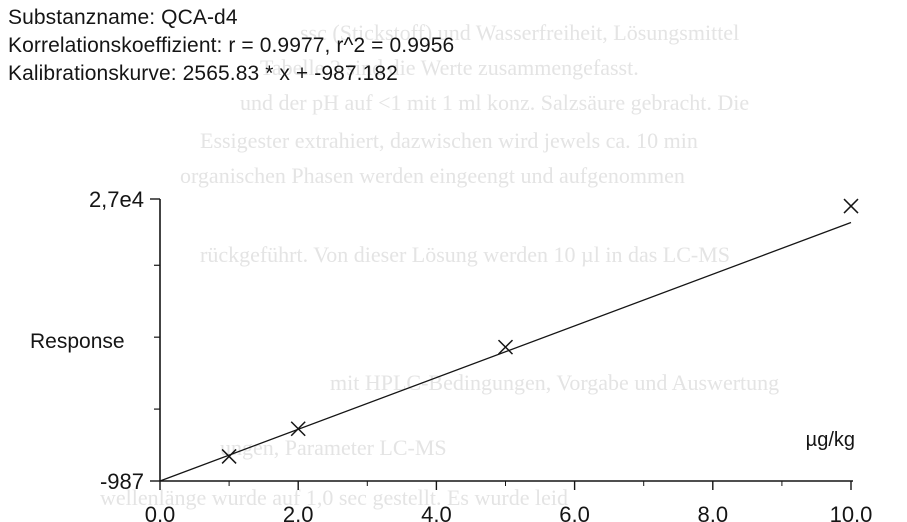  What do you see at coordinates (122, 481) in the screenshot?
I see `y-tick-label: -987` at bounding box center [122, 481].